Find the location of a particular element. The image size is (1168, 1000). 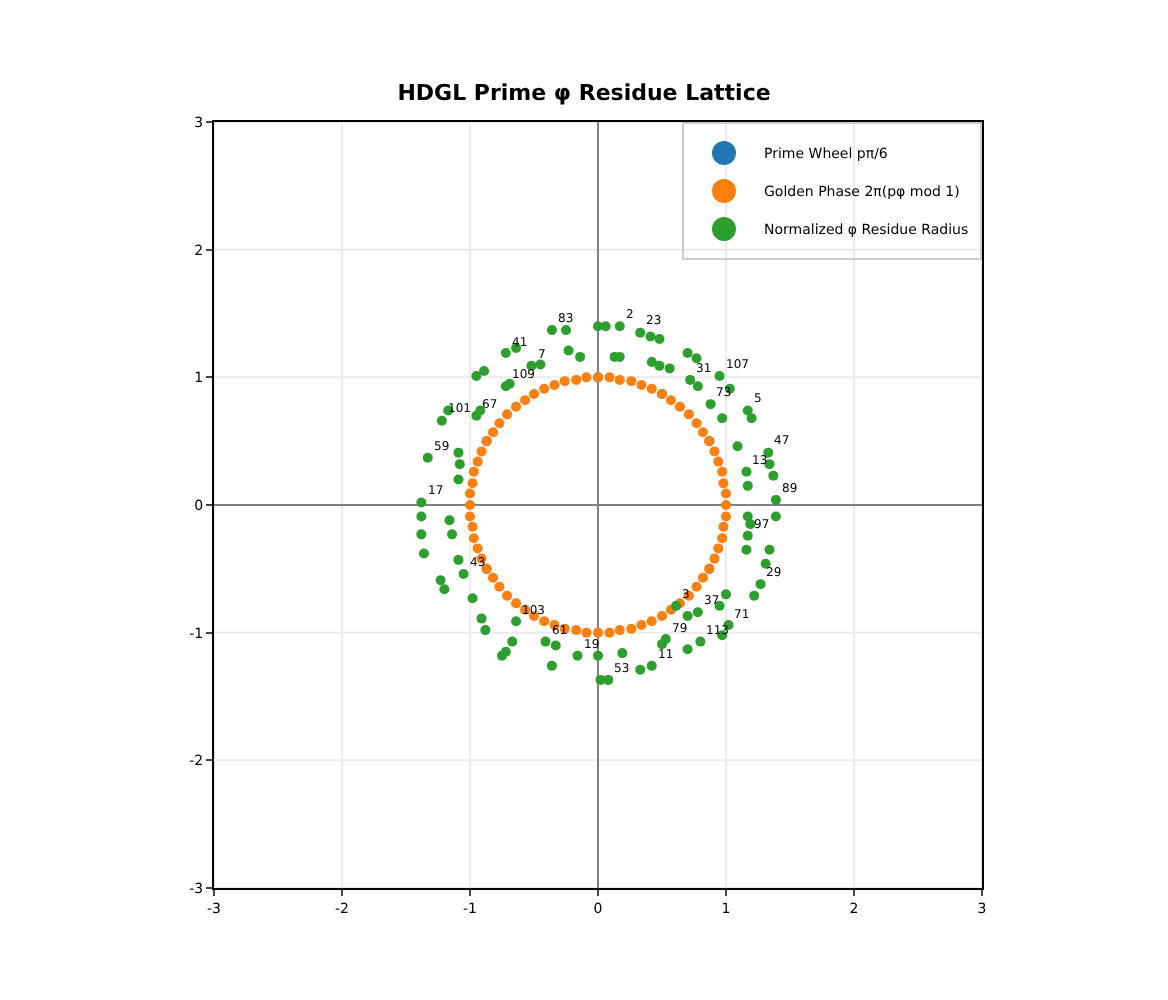

chart-title: HDGL Prime φ Residue Lattice is located at coordinates (584, 93).